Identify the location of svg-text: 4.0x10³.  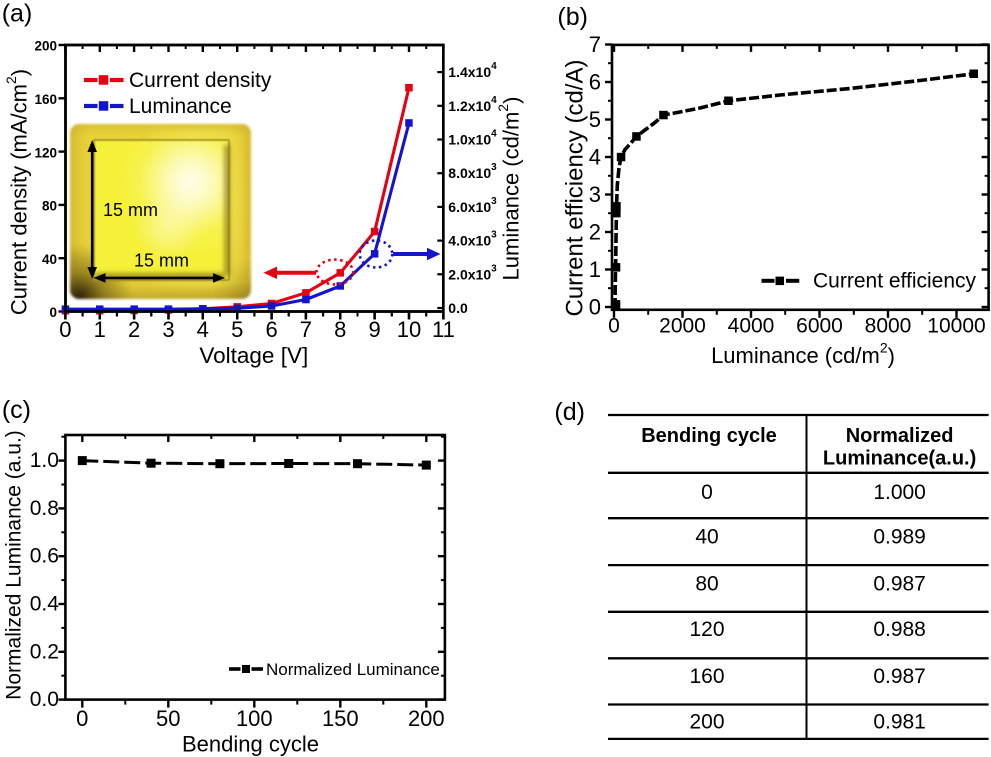
(472, 239).